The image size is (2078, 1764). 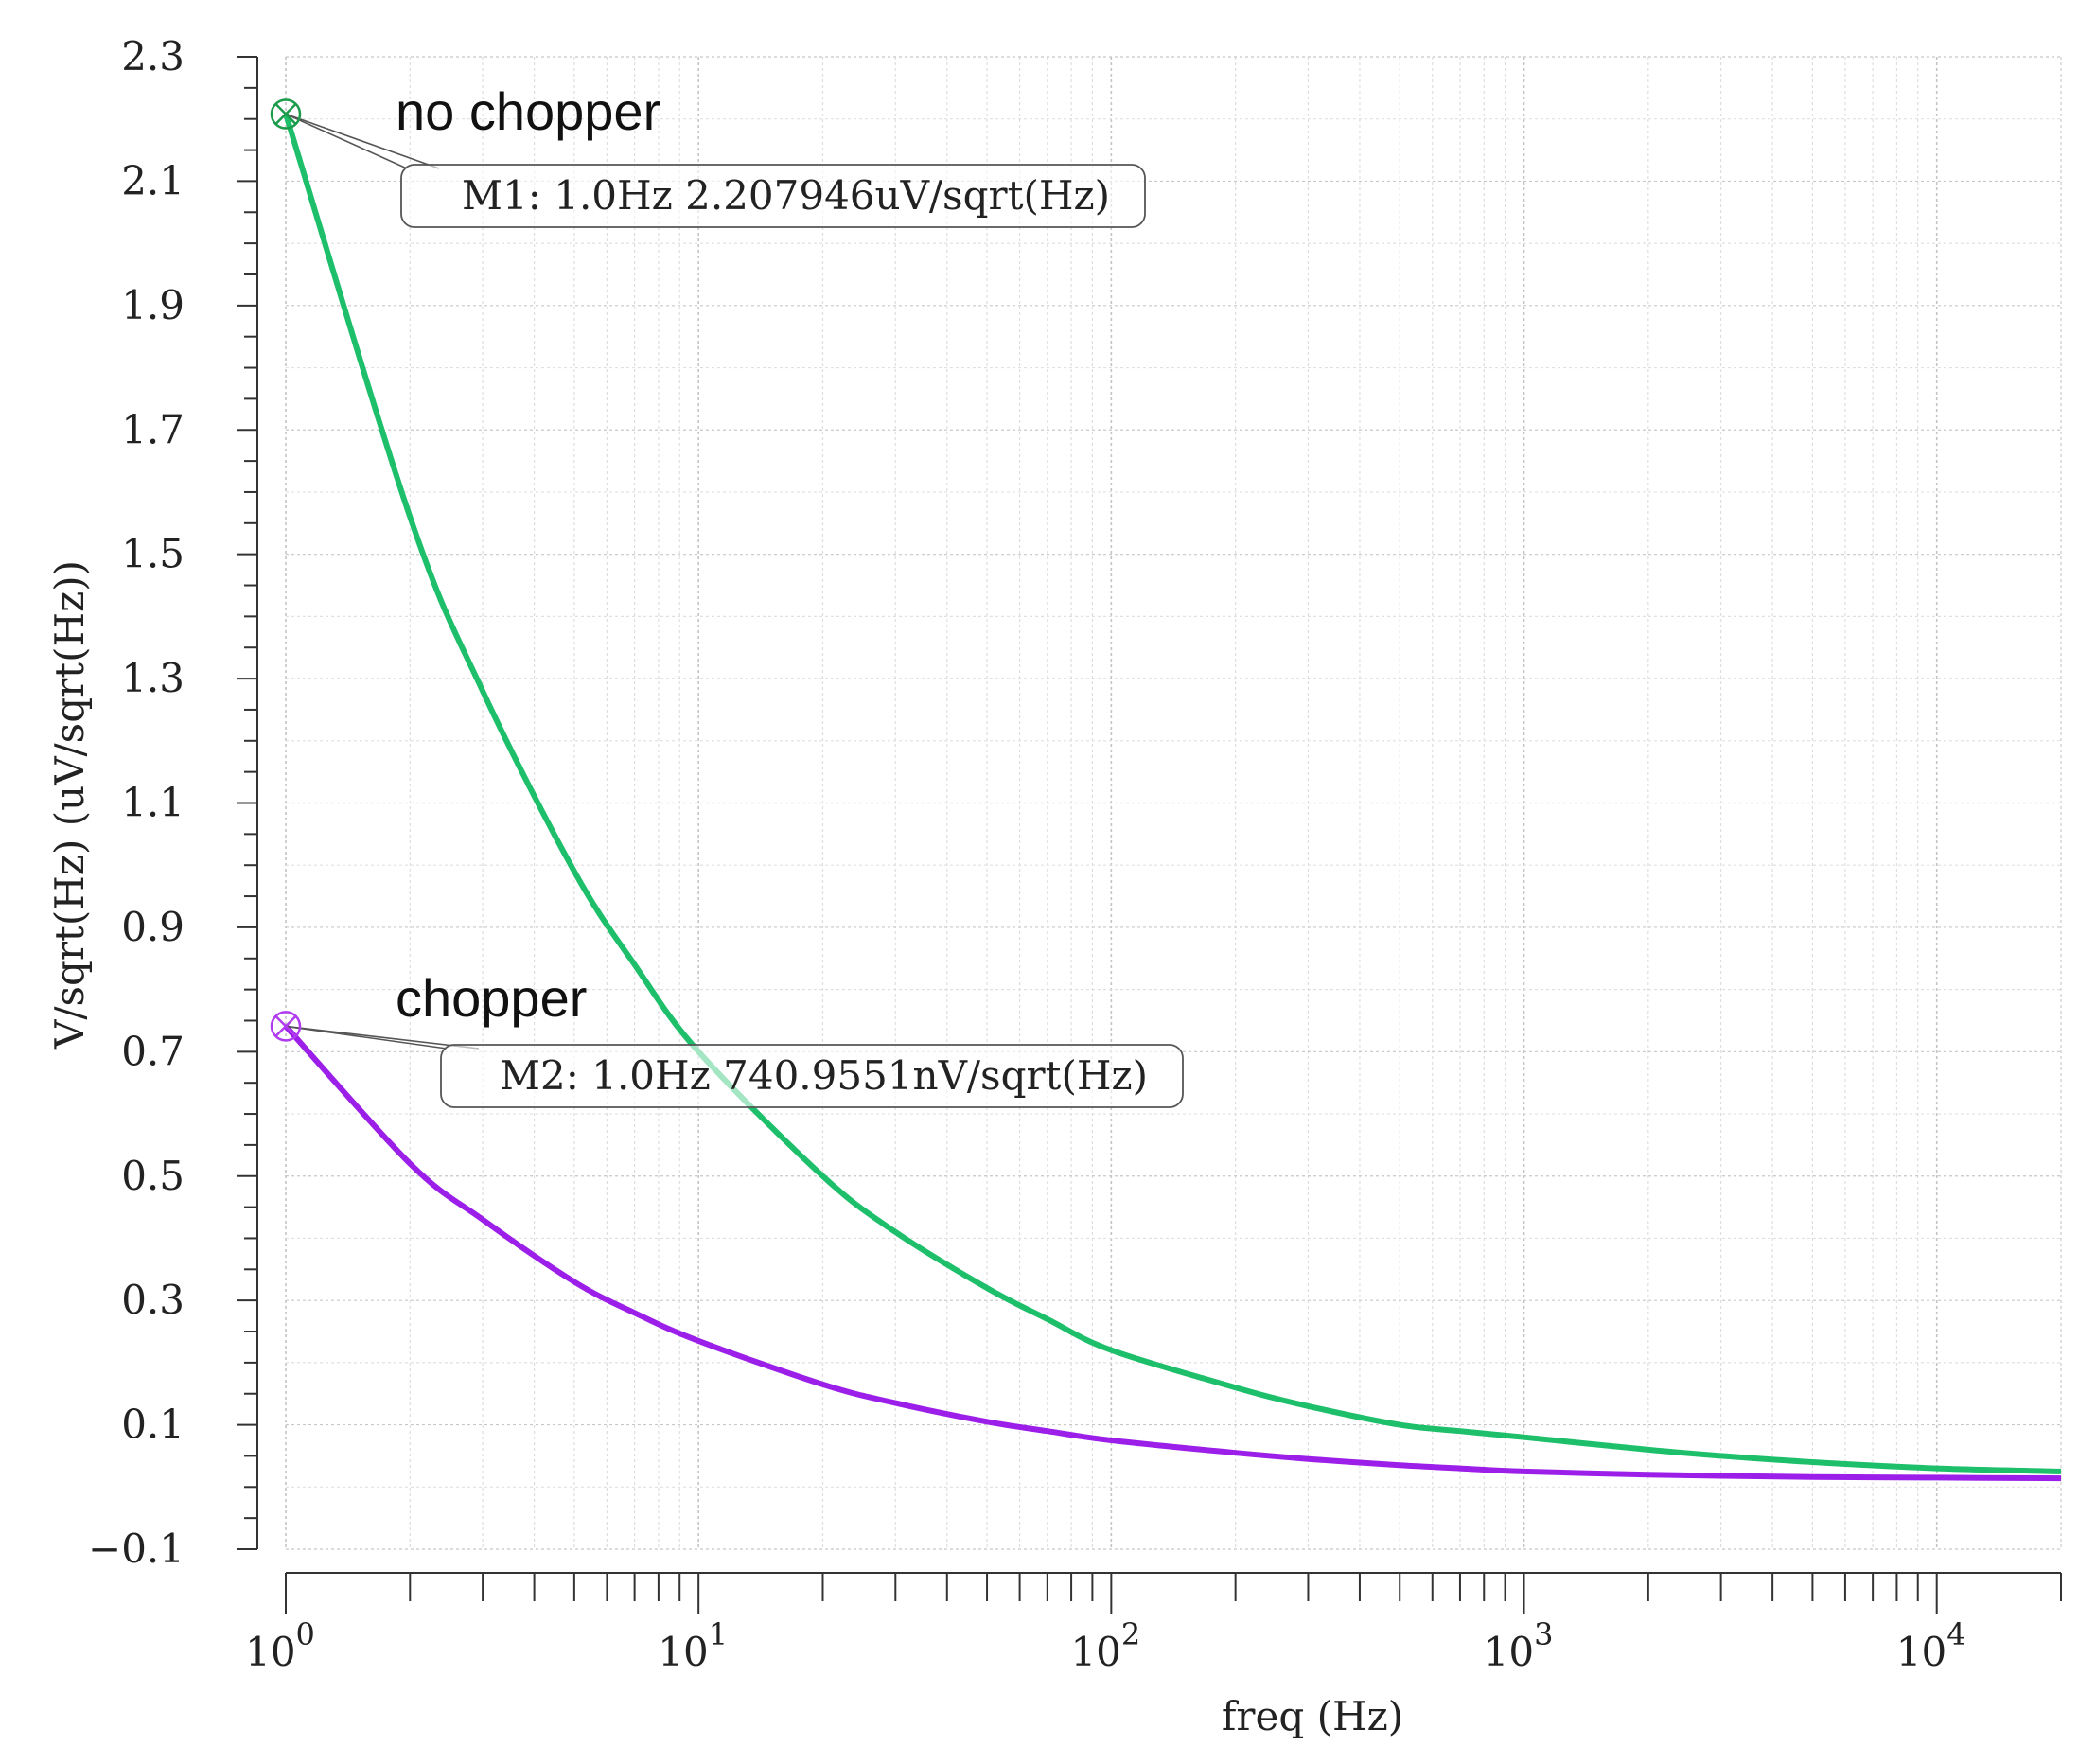 I want to click on y-tick-label: 0.9, so click(x=153, y=927).